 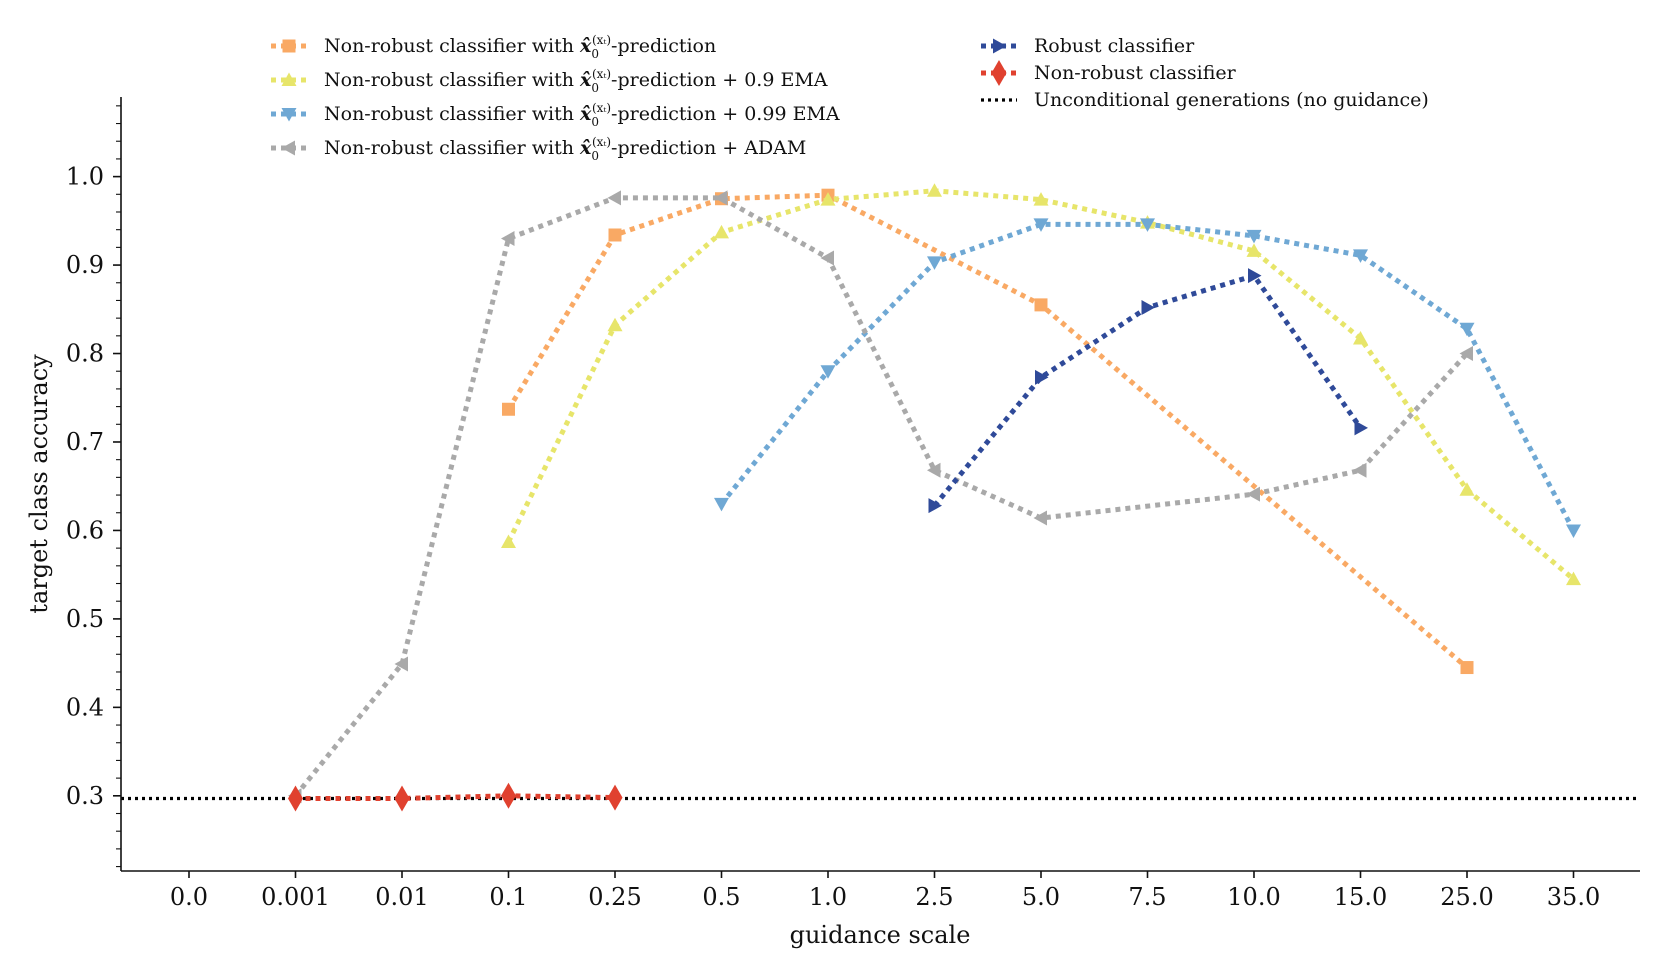 What do you see at coordinates (1253, 897) in the screenshot?
I see `x-tick-label: 10.0` at bounding box center [1253, 897].